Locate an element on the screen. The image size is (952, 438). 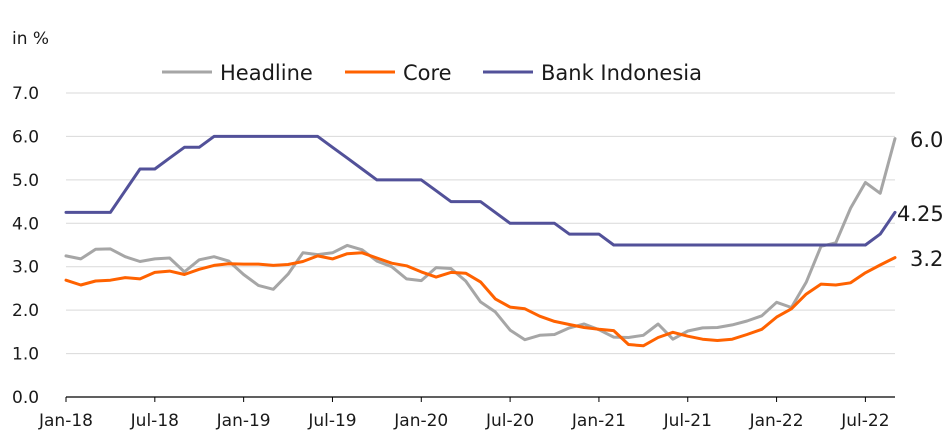
x-tick-label: Jul-19 is located at coordinates (331, 421).